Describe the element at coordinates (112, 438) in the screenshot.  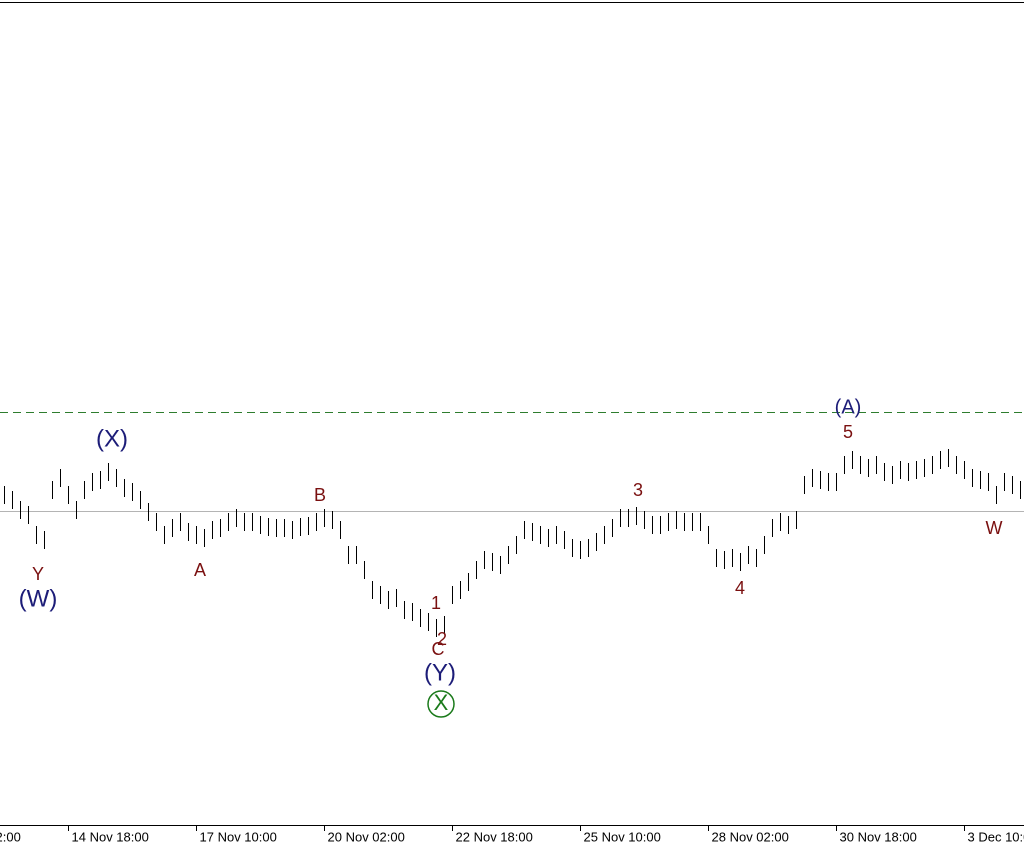
I see `wave-label: (X)` at that location.